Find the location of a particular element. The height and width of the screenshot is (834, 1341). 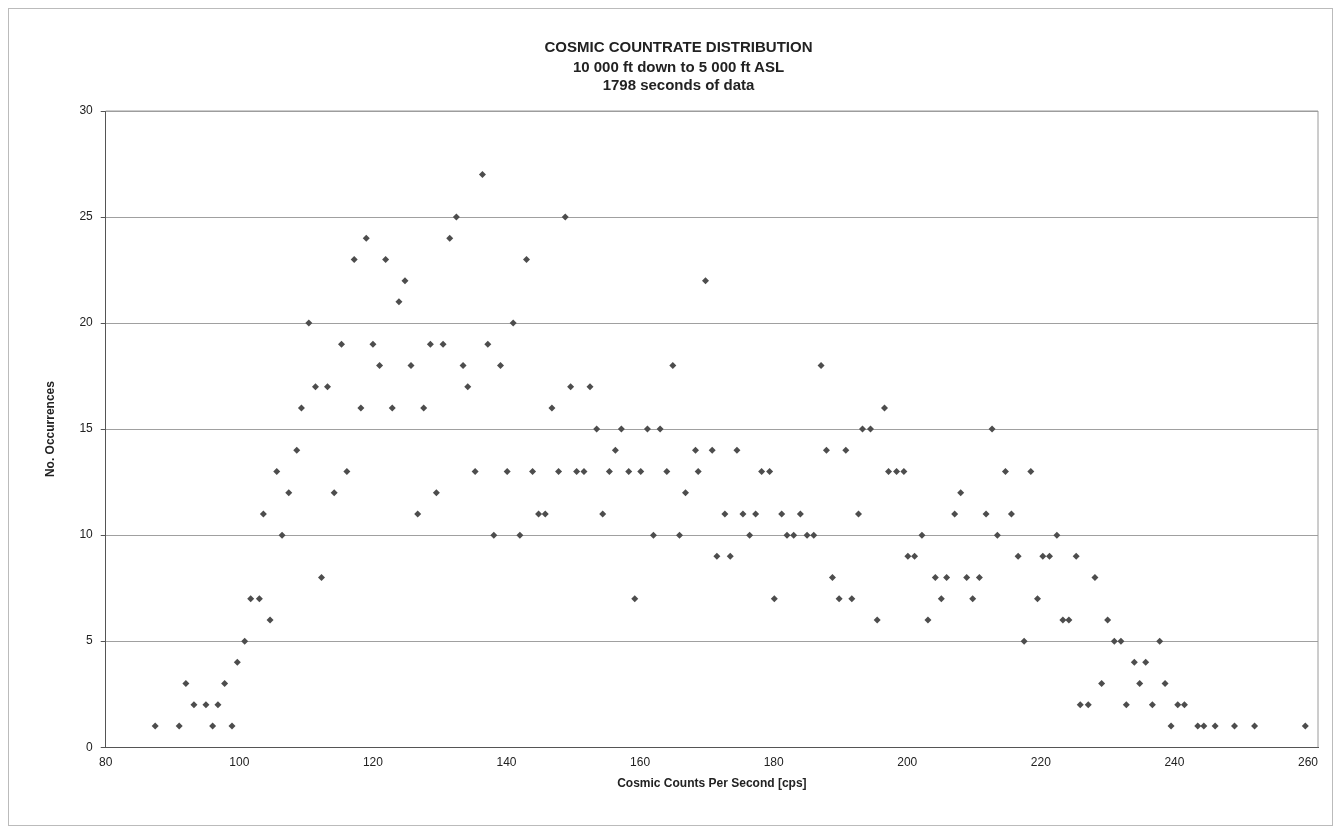

x-tick-label: 200 is located at coordinates (907, 761).